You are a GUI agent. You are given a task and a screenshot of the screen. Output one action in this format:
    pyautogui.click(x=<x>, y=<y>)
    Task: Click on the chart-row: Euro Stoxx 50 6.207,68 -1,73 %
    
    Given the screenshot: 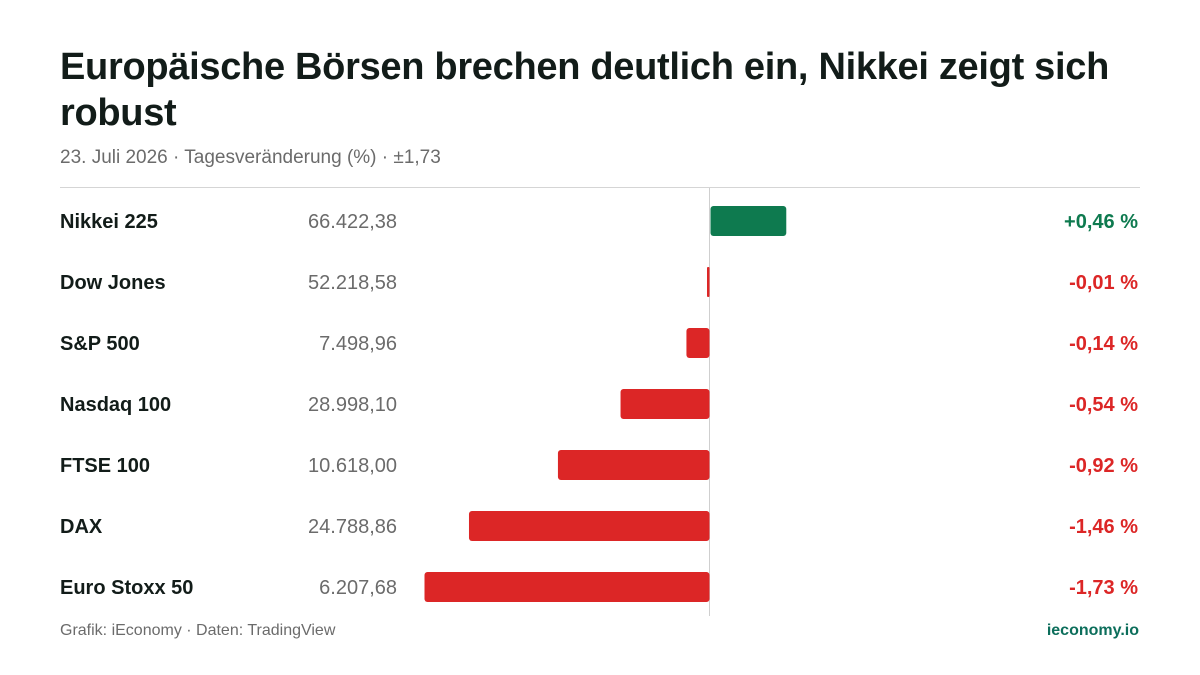 What is the action you would take?
    pyautogui.click(x=599, y=587)
    